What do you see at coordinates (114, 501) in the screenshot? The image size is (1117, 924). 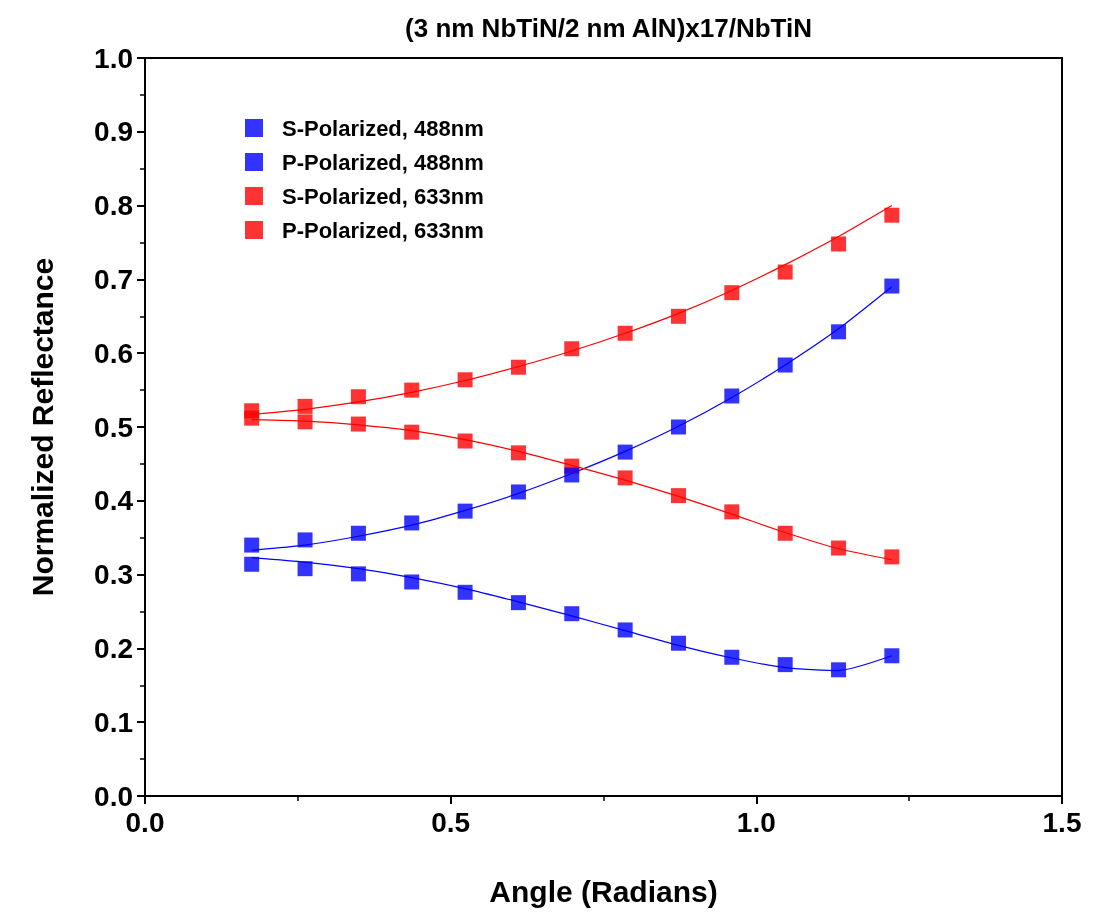 I see `y-tick-label: 0.4` at bounding box center [114, 501].